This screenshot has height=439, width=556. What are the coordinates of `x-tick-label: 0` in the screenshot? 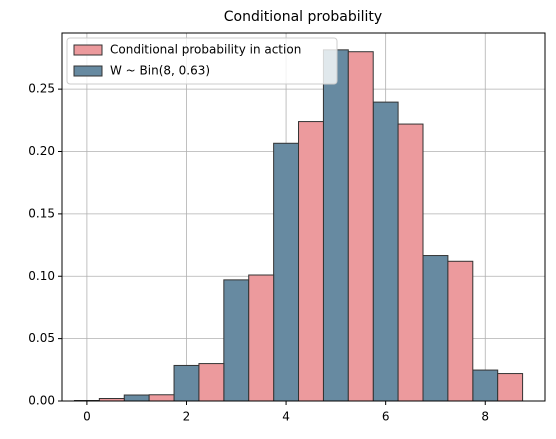 It's located at (87, 417).